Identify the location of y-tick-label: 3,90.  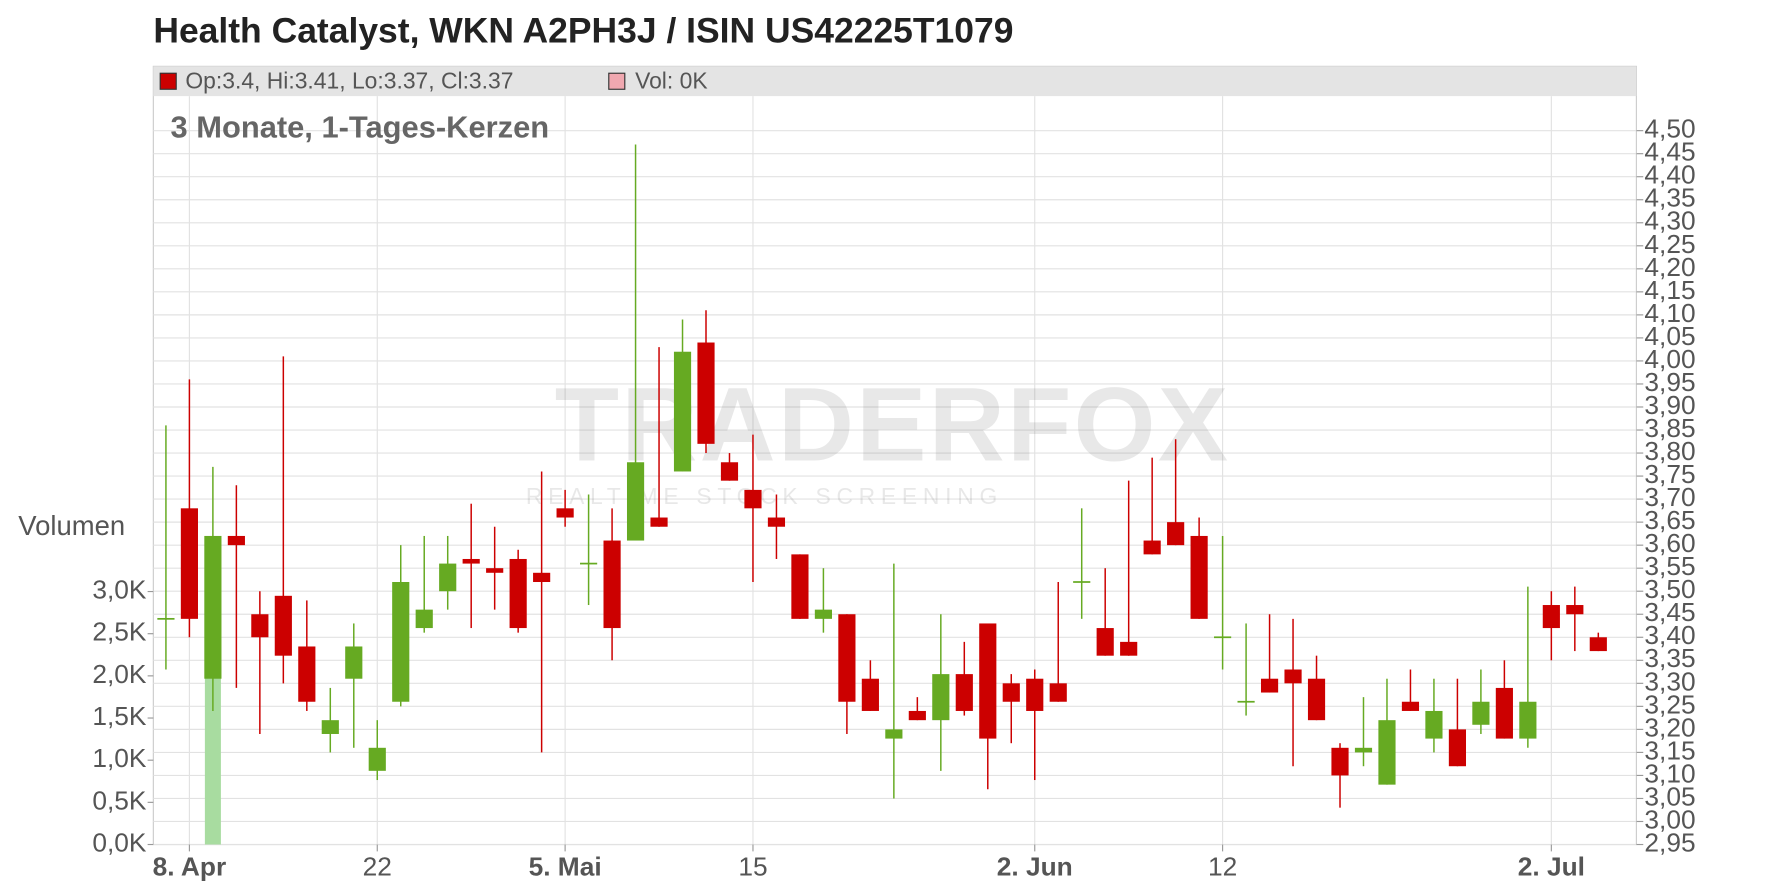
(1669, 405).